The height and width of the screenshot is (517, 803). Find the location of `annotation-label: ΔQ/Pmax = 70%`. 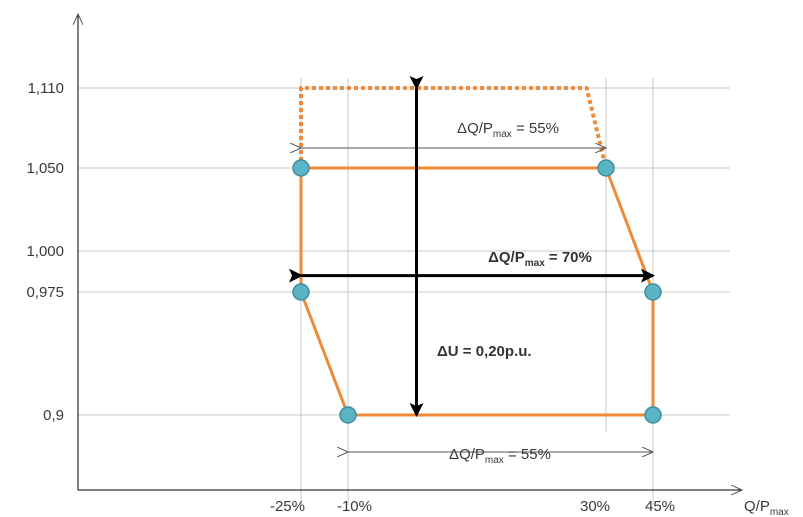

annotation-label: ΔQ/Pmax = 70% is located at coordinates (540, 259).